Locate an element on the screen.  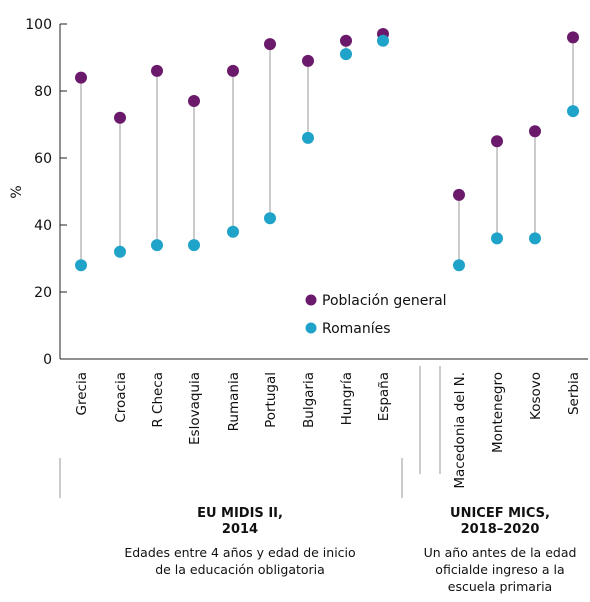
group-desc-unicef-mics-line2: oficialde ingreso a la is located at coordinates (500, 569).